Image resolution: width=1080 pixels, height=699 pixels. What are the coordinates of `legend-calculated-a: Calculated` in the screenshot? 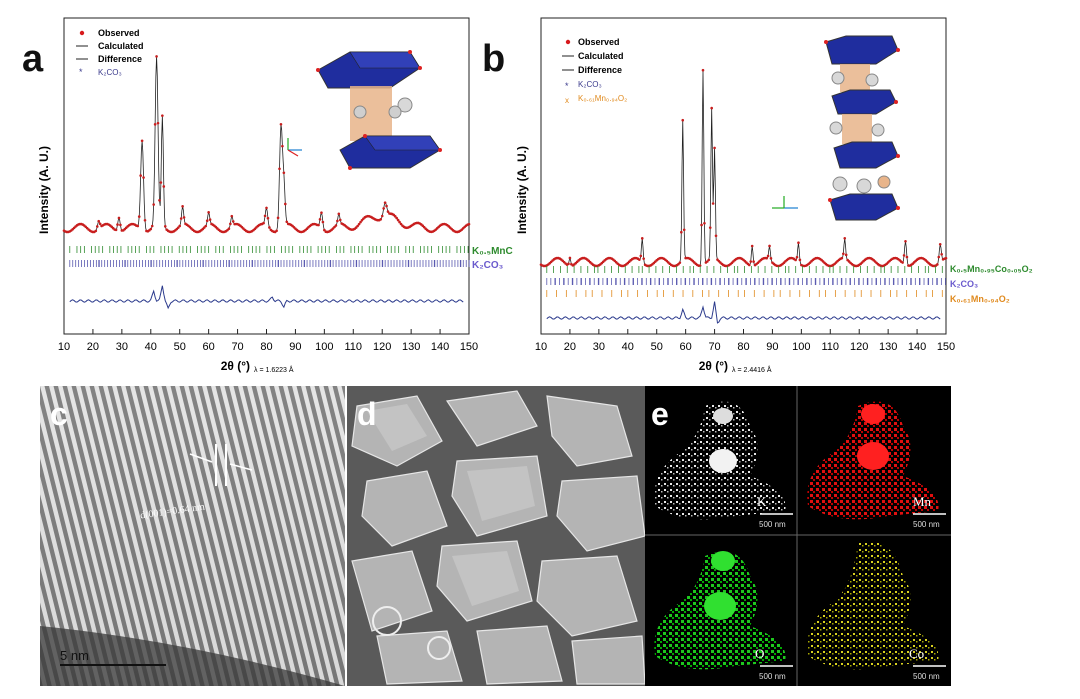 It's located at (121, 46).